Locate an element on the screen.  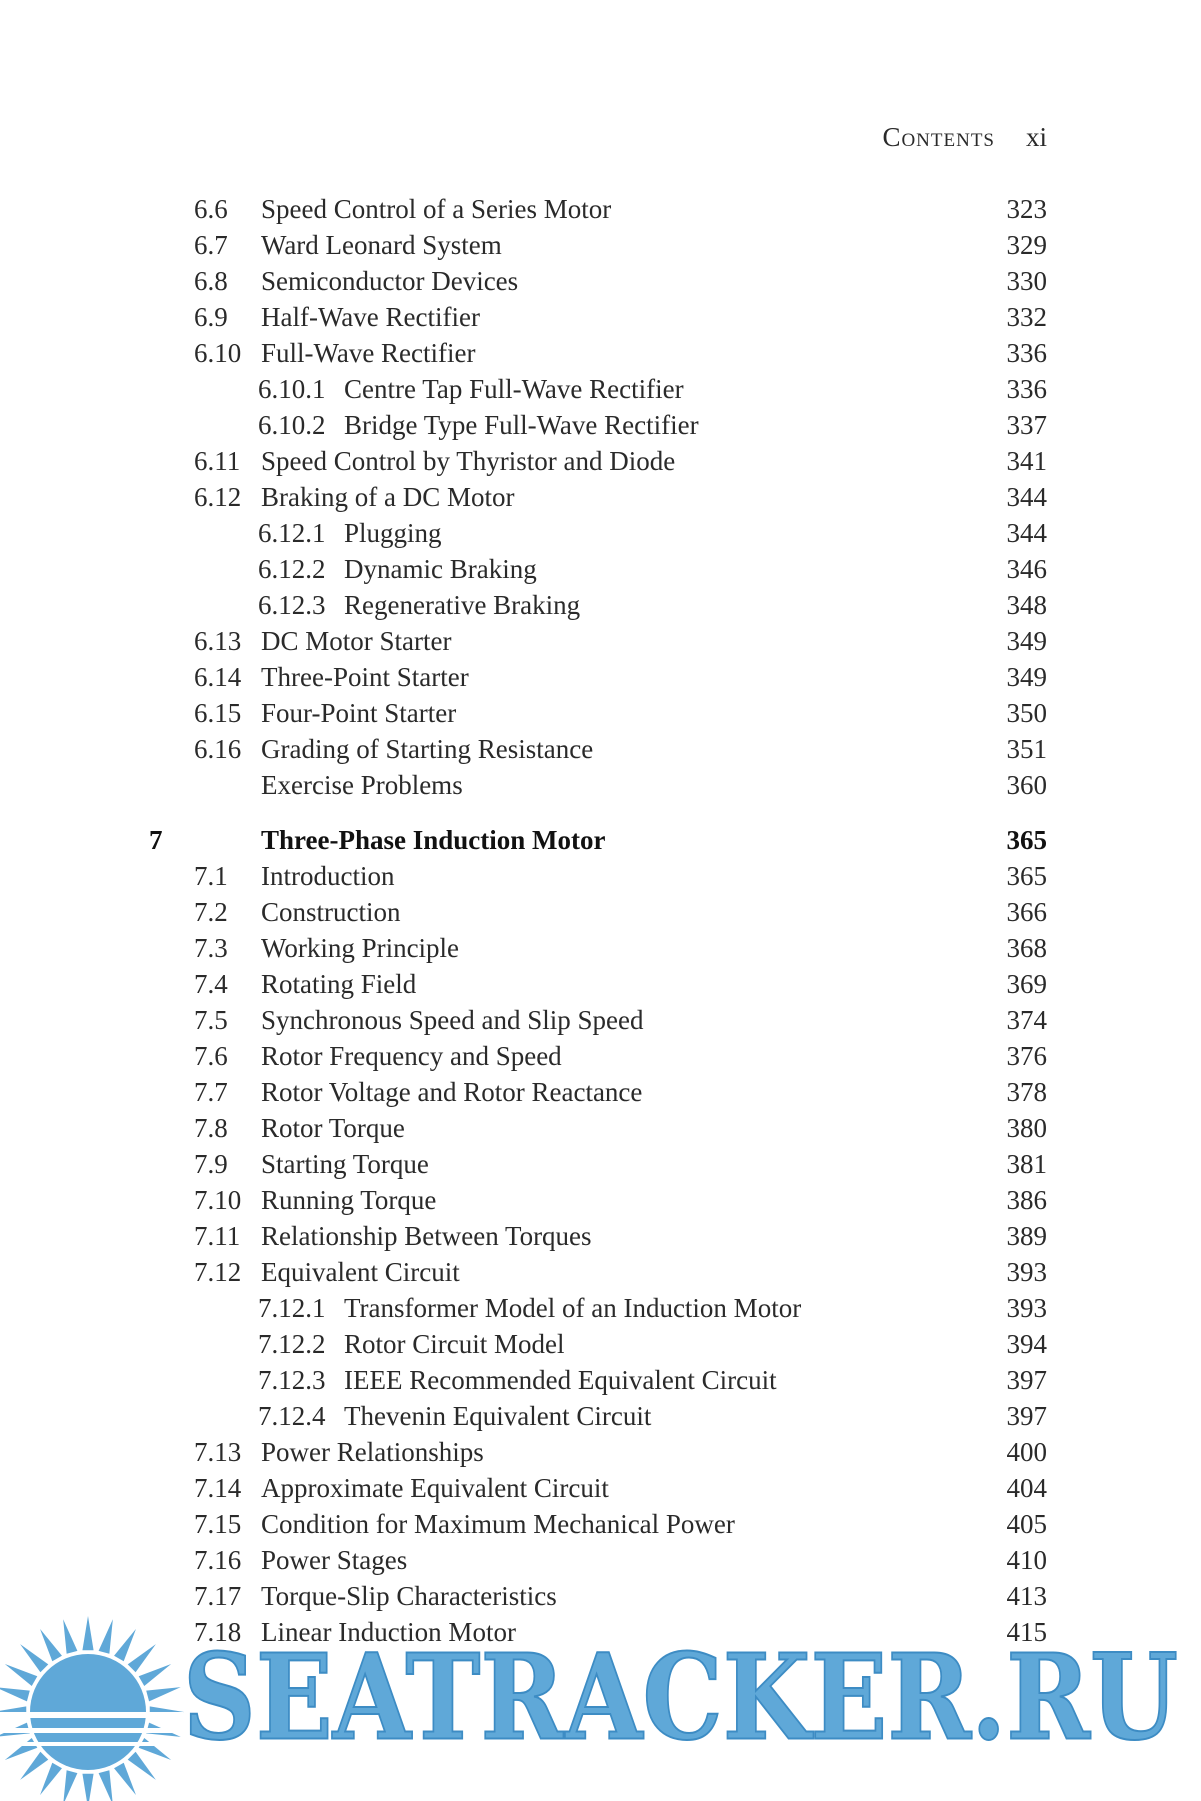
entry-number: 6.12.3 is located at coordinates (292, 605).